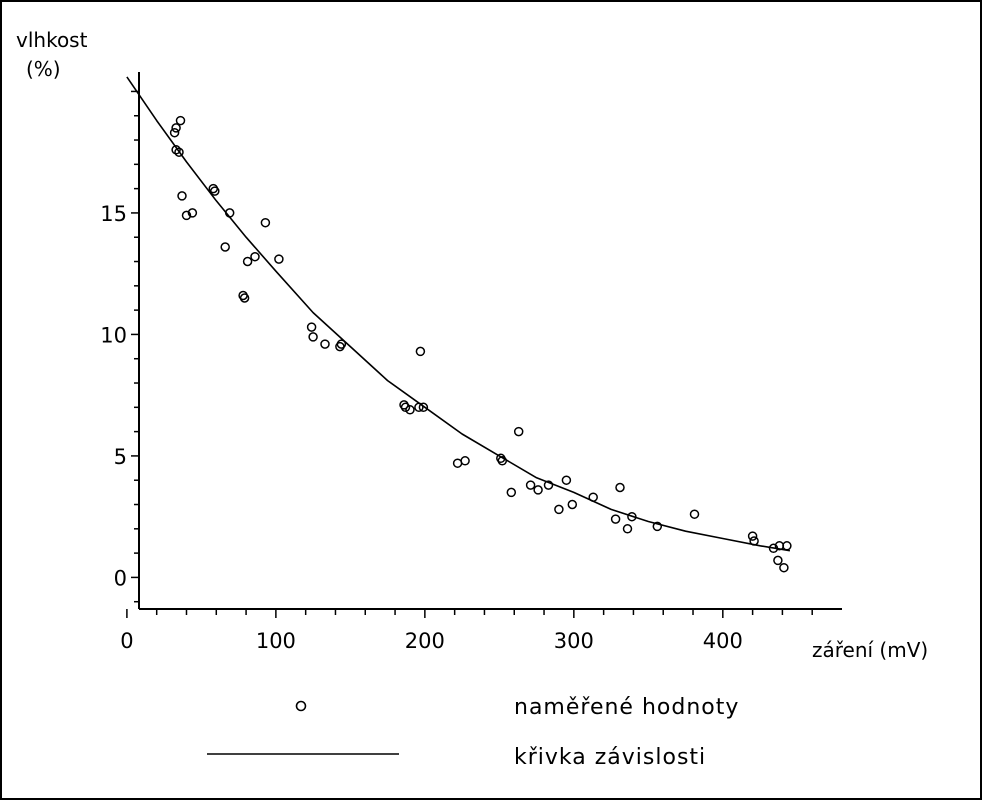 The height and width of the screenshot is (802, 982). What do you see at coordinates (120, 457) in the screenshot?
I see `y-tick-label: 5` at bounding box center [120, 457].